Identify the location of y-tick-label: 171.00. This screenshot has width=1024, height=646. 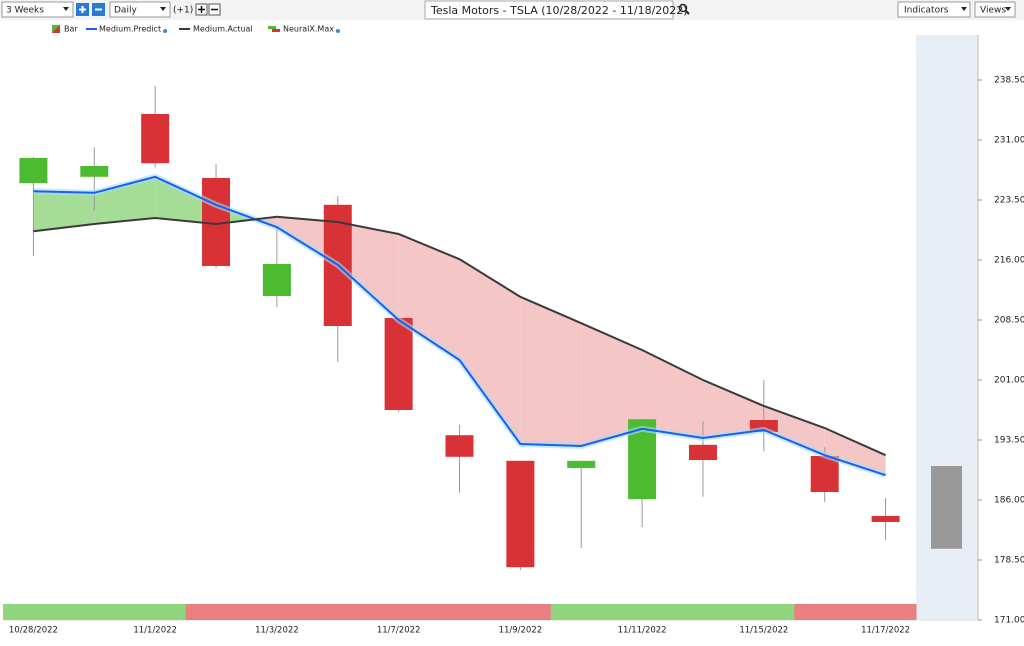
(1009, 621).